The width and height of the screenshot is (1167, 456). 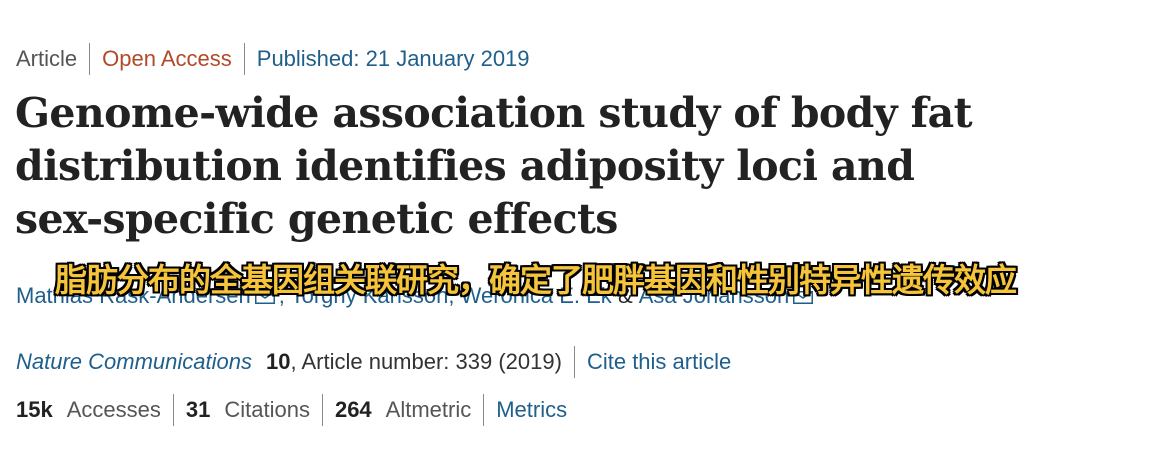 What do you see at coordinates (198, 409) in the screenshot?
I see `citations-count: 31` at bounding box center [198, 409].